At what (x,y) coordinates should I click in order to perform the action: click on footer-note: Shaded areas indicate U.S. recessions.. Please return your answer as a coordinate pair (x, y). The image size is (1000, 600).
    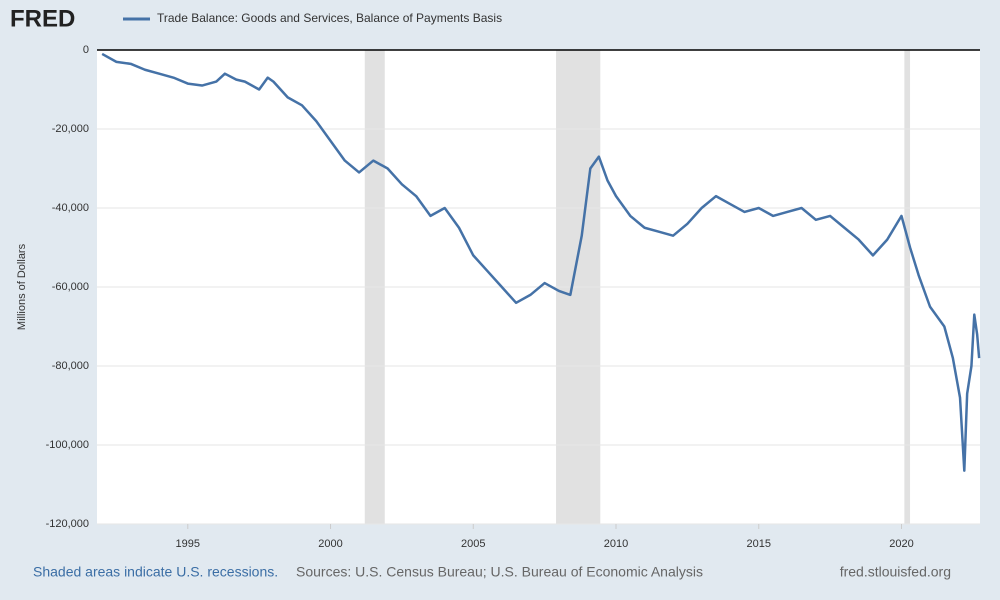
    Looking at the image, I should click on (155, 572).